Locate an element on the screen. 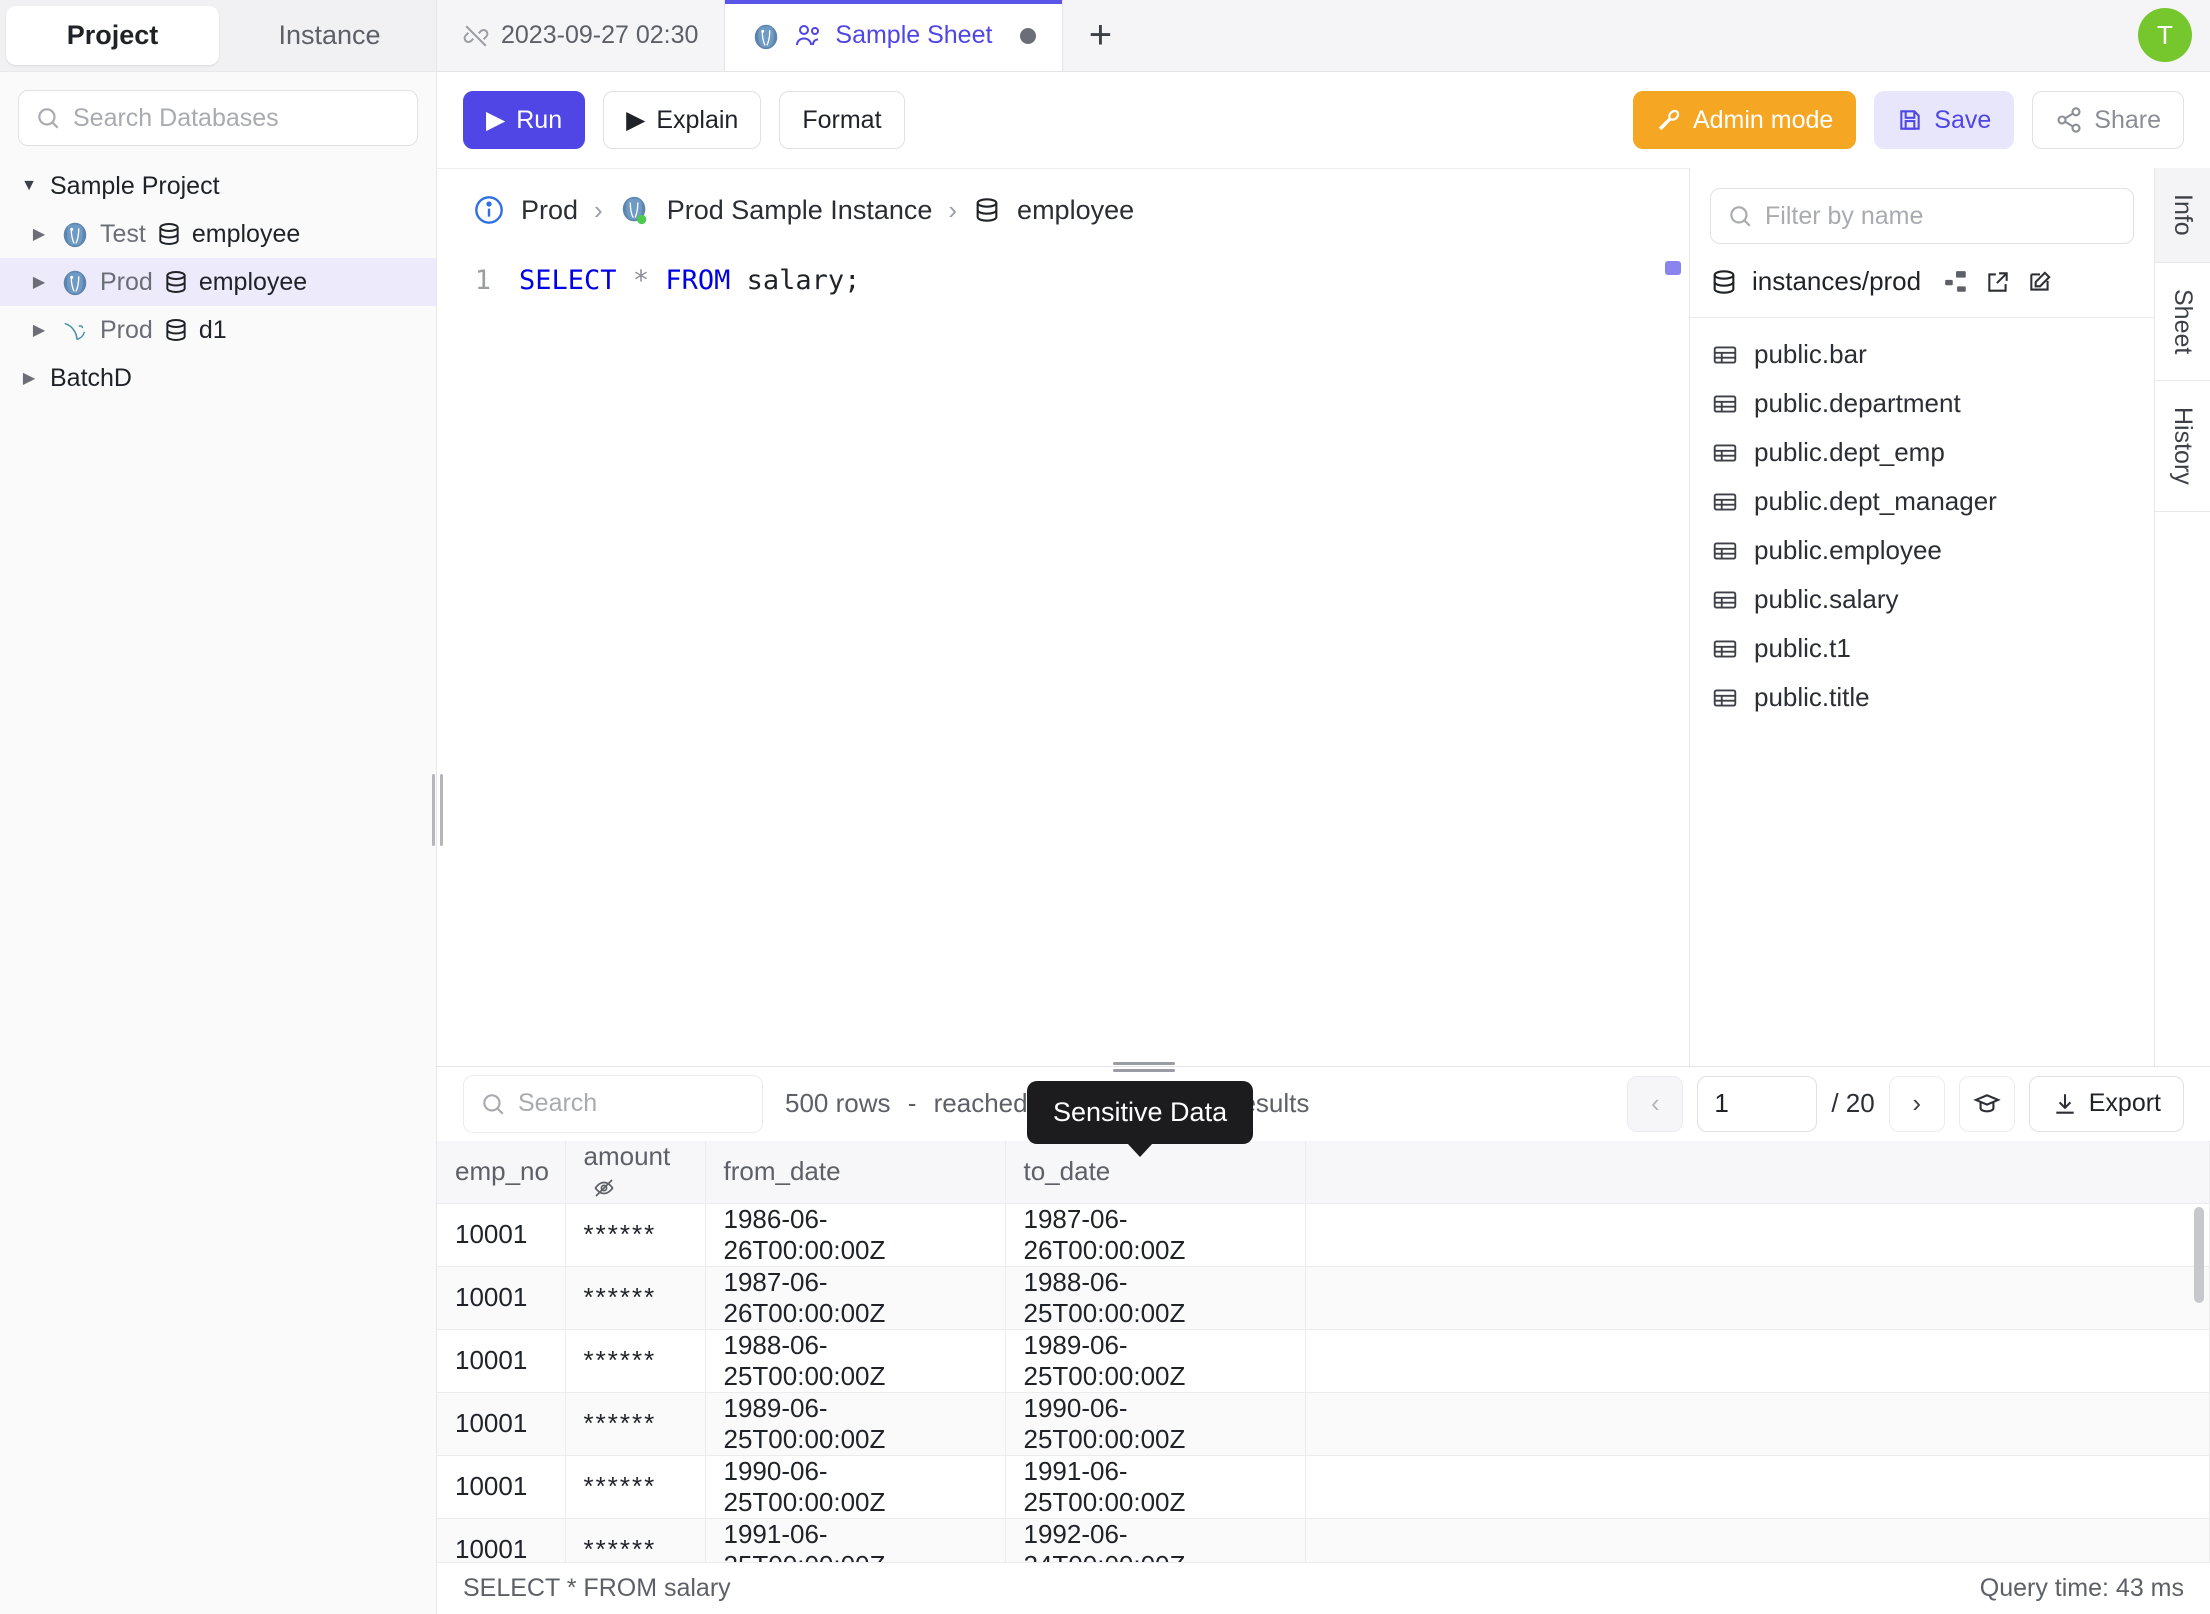  admin-mode-button: Admin mode is located at coordinates (1744, 120).